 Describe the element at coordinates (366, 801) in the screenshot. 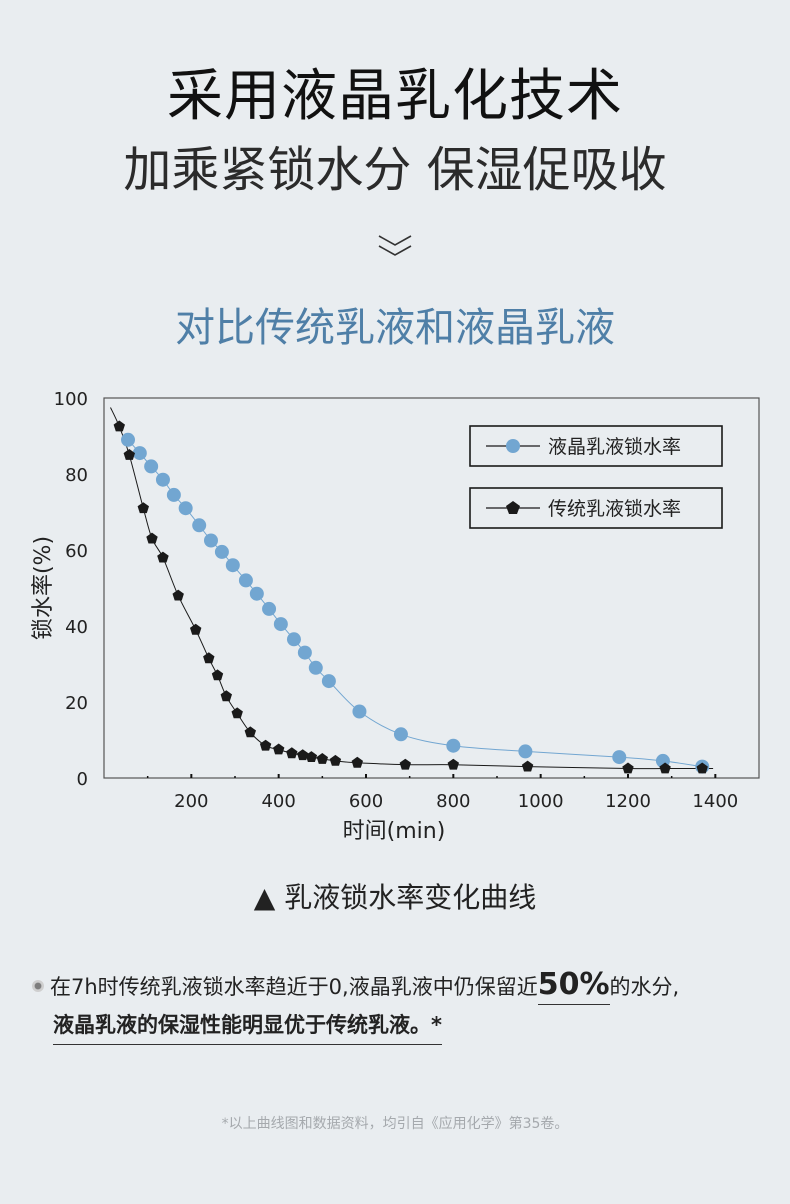

I see `x-tick-label: 600` at that location.